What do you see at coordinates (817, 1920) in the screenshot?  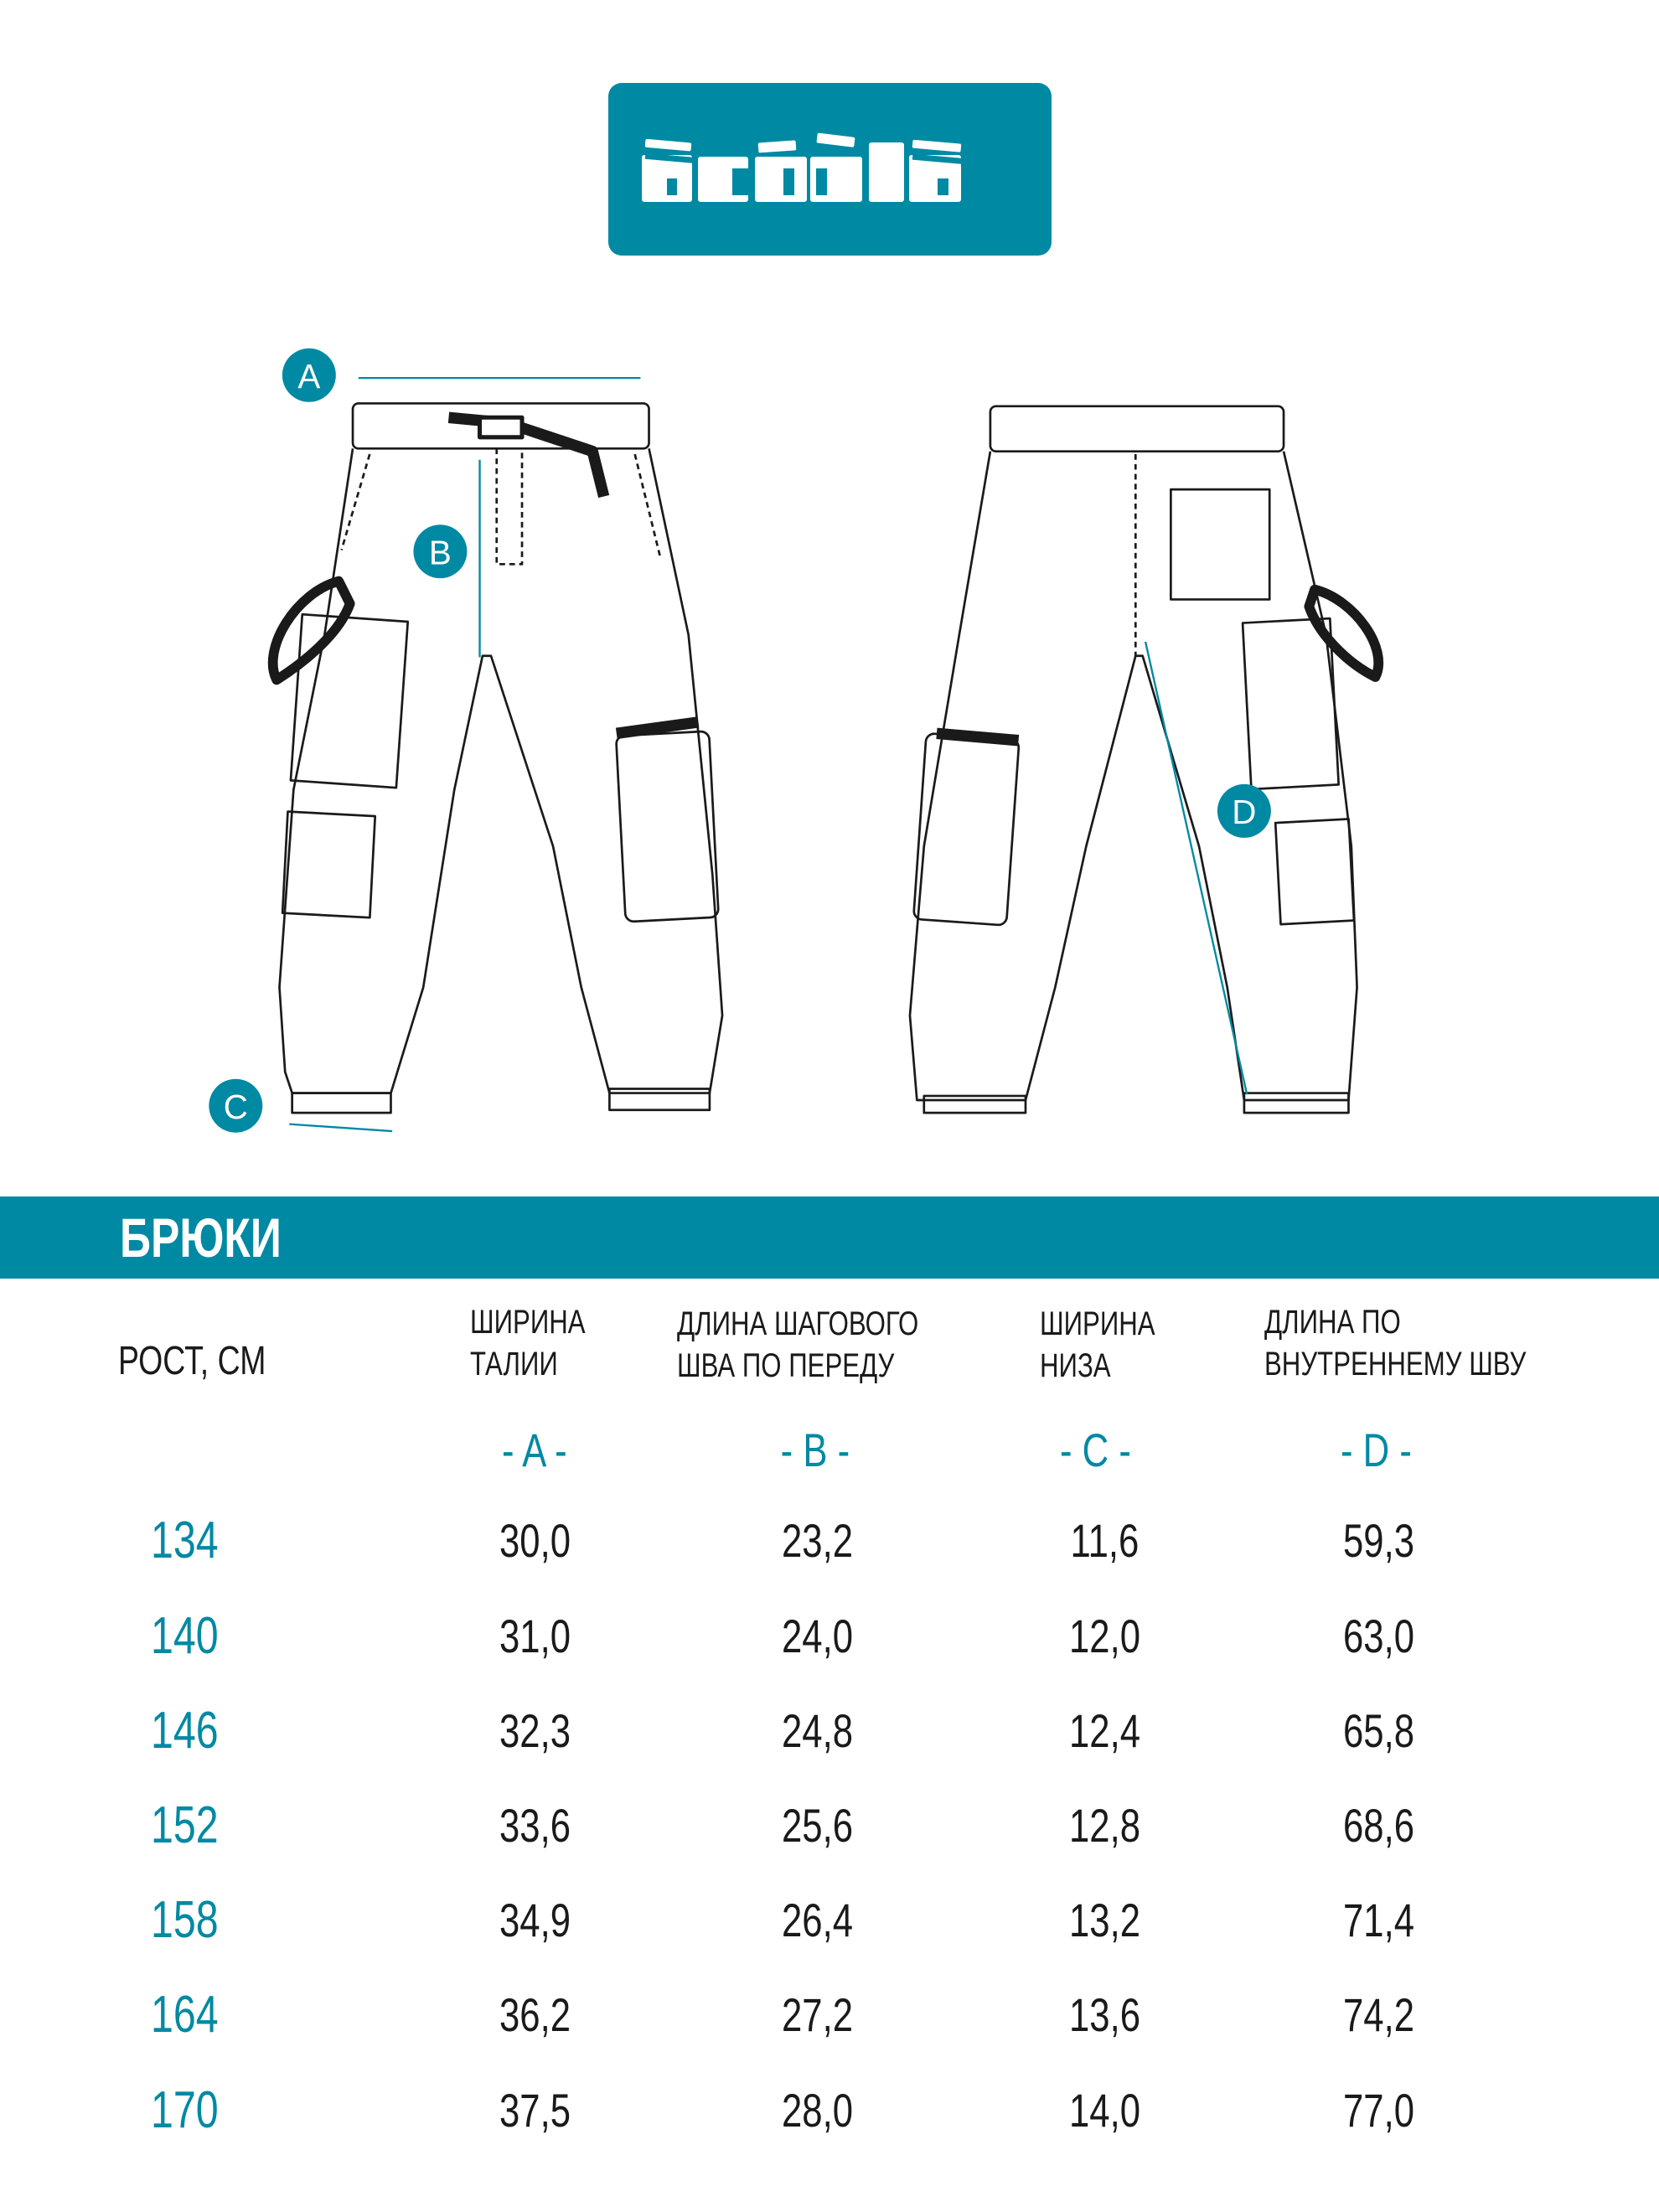 I see `value-cell: 26,4` at bounding box center [817, 1920].